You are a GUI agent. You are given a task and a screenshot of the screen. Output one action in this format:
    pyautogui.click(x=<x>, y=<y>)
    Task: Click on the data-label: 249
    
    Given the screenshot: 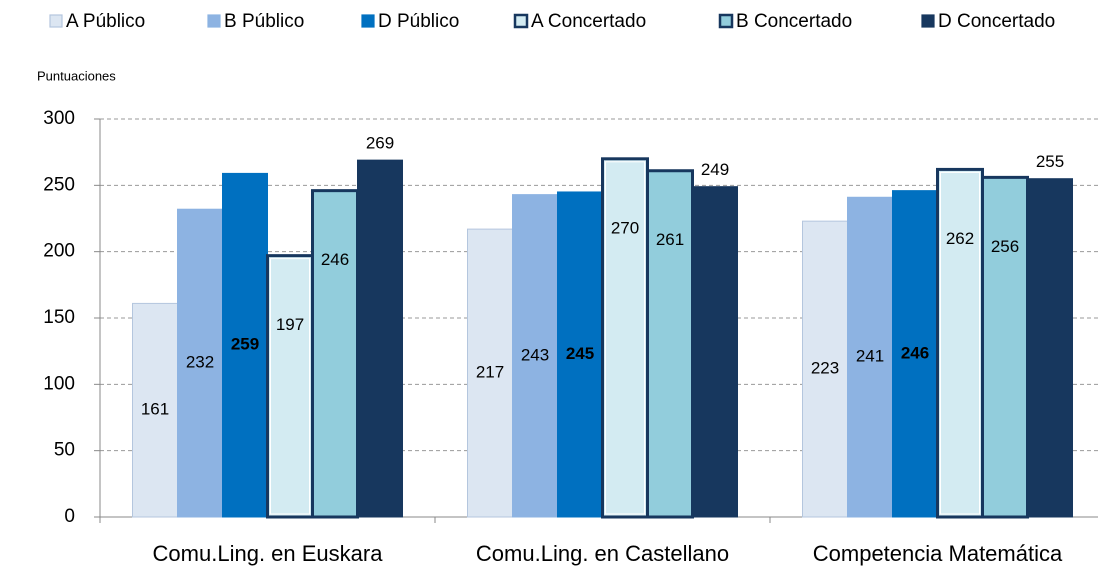 What is the action you would take?
    pyautogui.click(x=715, y=169)
    